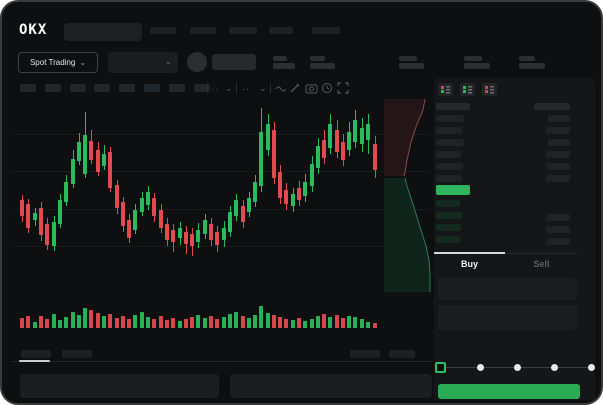 The width and height of the screenshot is (603, 405). I want to click on toolbar-divider, so click(236, 88).